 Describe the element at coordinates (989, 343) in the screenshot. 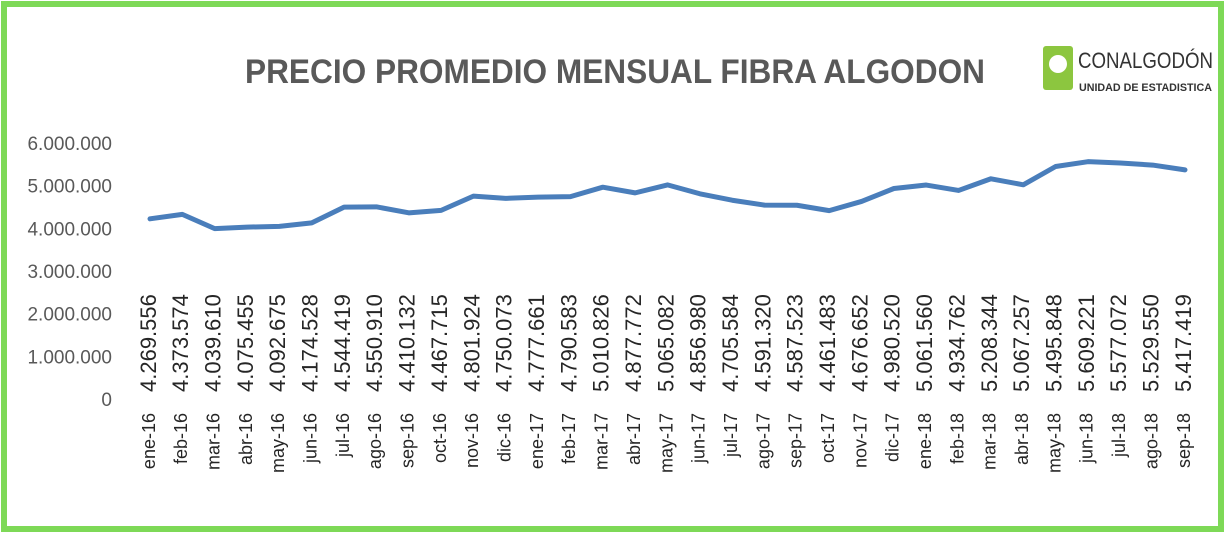

I see `data-label: 5.208.344` at that location.